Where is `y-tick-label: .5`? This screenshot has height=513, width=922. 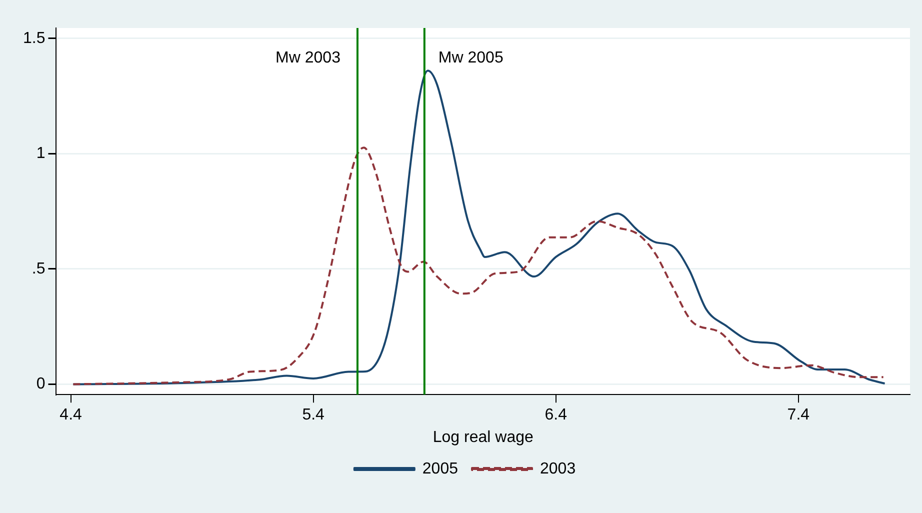 y-tick-label: .5 is located at coordinates (39, 269).